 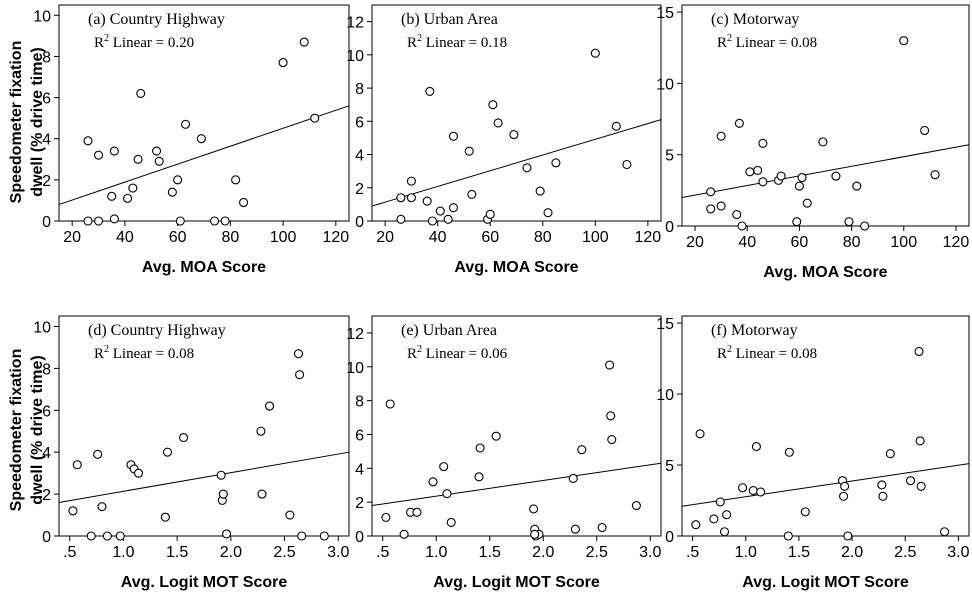 I want to click on panel-title: (e) Urban Area, so click(x=449, y=330).